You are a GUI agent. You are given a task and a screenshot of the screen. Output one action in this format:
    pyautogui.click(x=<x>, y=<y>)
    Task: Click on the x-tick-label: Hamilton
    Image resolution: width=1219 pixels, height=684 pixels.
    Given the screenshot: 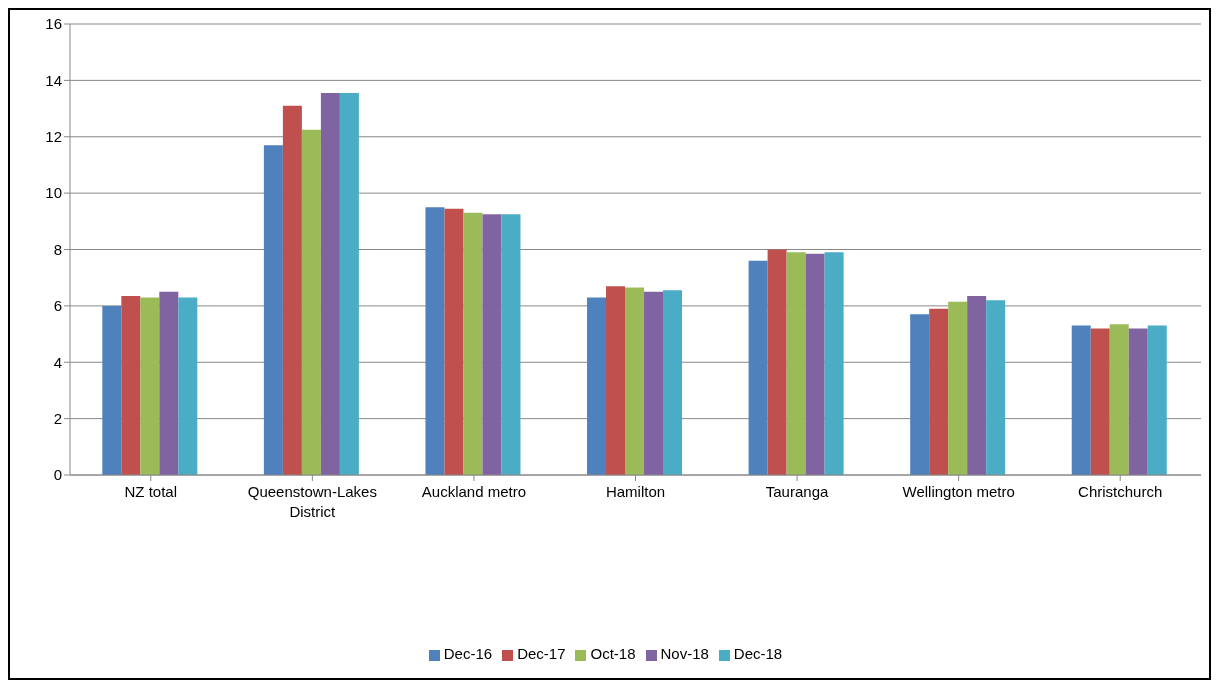 What is the action you would take?
    pyautogui.click(x=635, y=491)
    